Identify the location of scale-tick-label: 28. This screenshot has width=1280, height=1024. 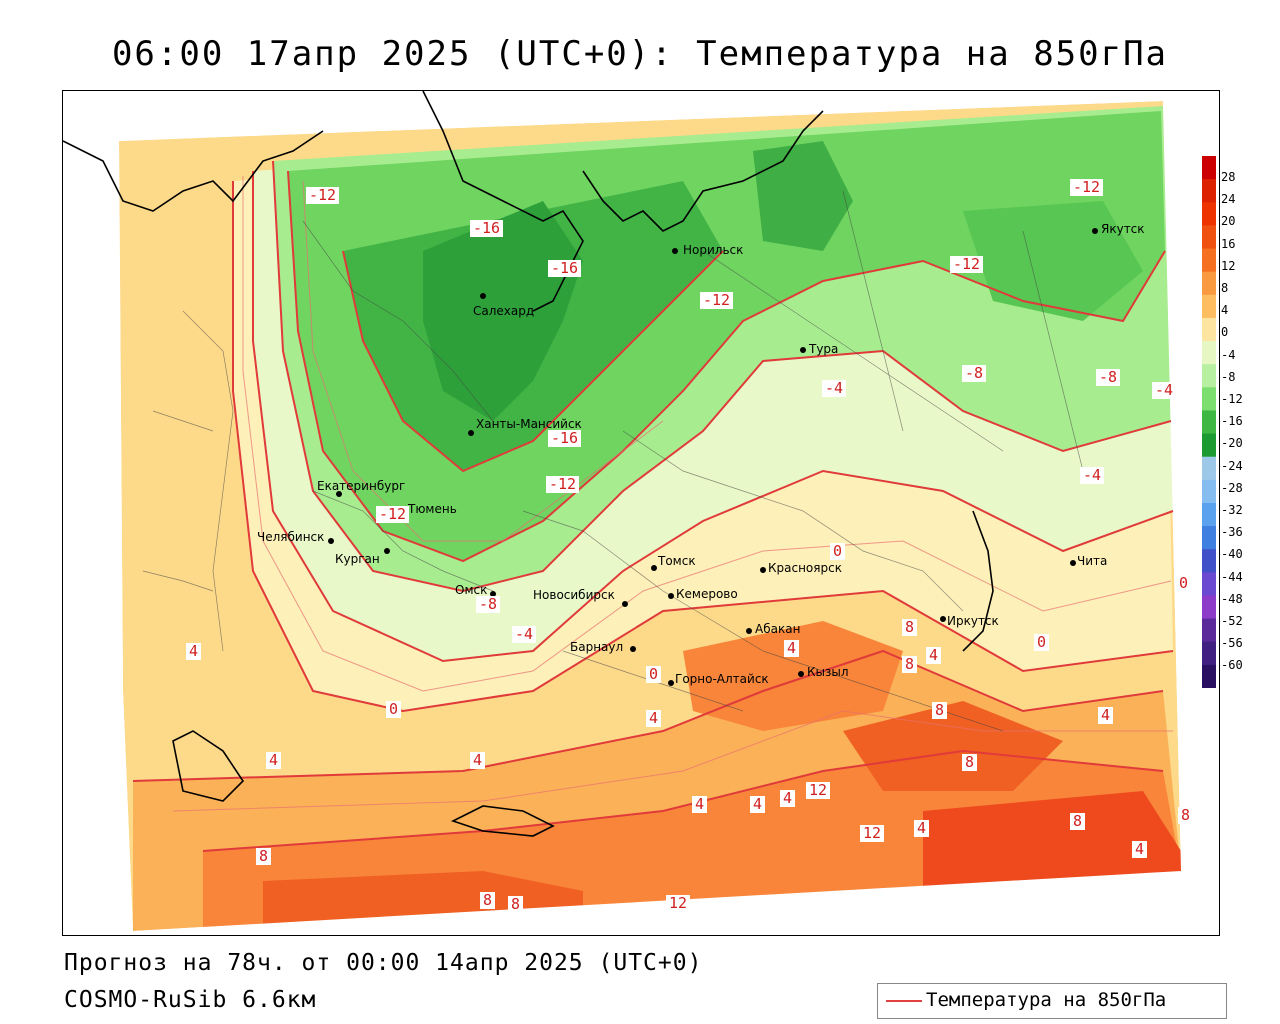
(1228, 177).